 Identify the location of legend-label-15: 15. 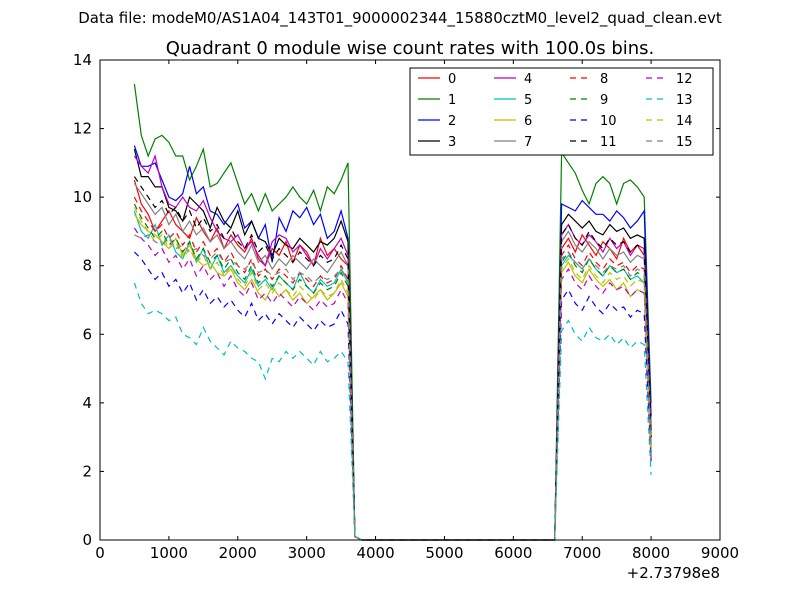
(684, 142).